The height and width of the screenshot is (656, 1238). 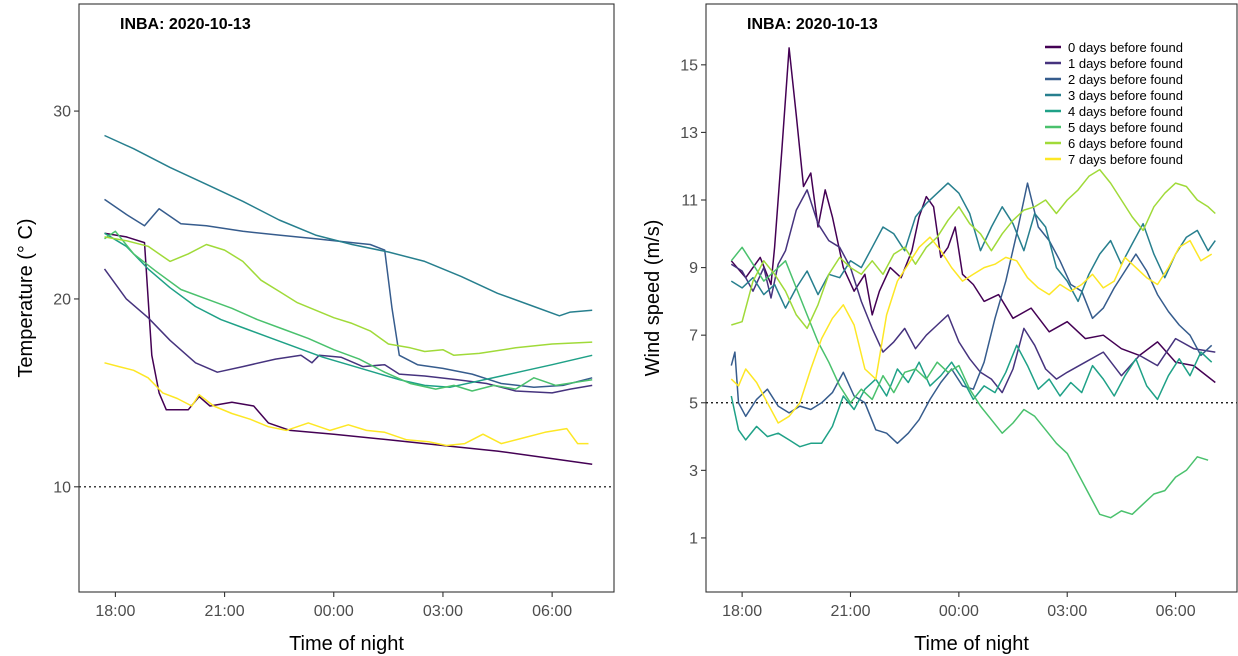 What do you see at coordinates (1125, 159) in the screenshot?
I see `legend-label: 7 days before found` at bounding box center [1125, 159].